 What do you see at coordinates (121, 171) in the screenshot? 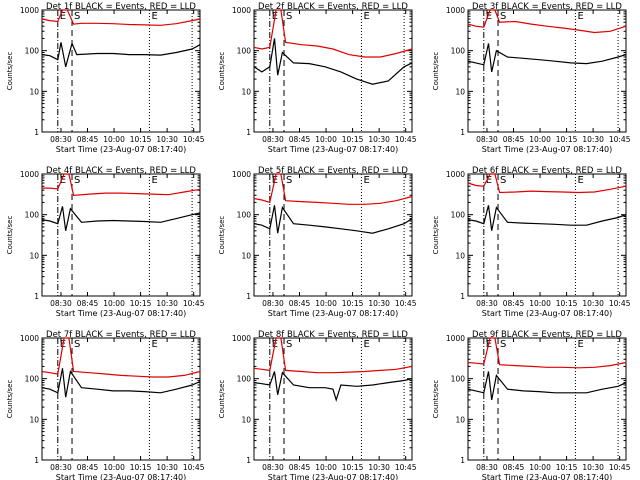
I see `panel-title: Det 4f BLACK = Events, RED = LLD` at bounding box center [121, 171].